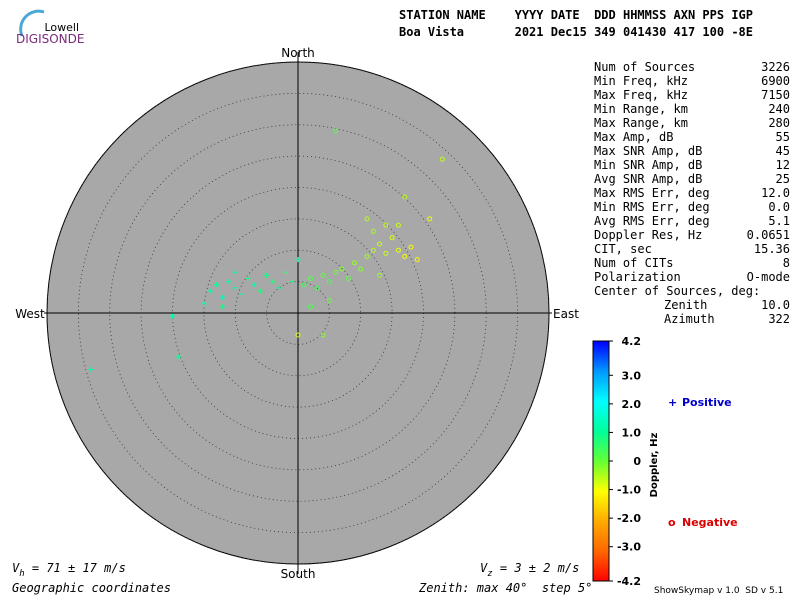 The image size is (800, 600). I want to click on colorbar-tick-label: 2.0, so click(632, 404).